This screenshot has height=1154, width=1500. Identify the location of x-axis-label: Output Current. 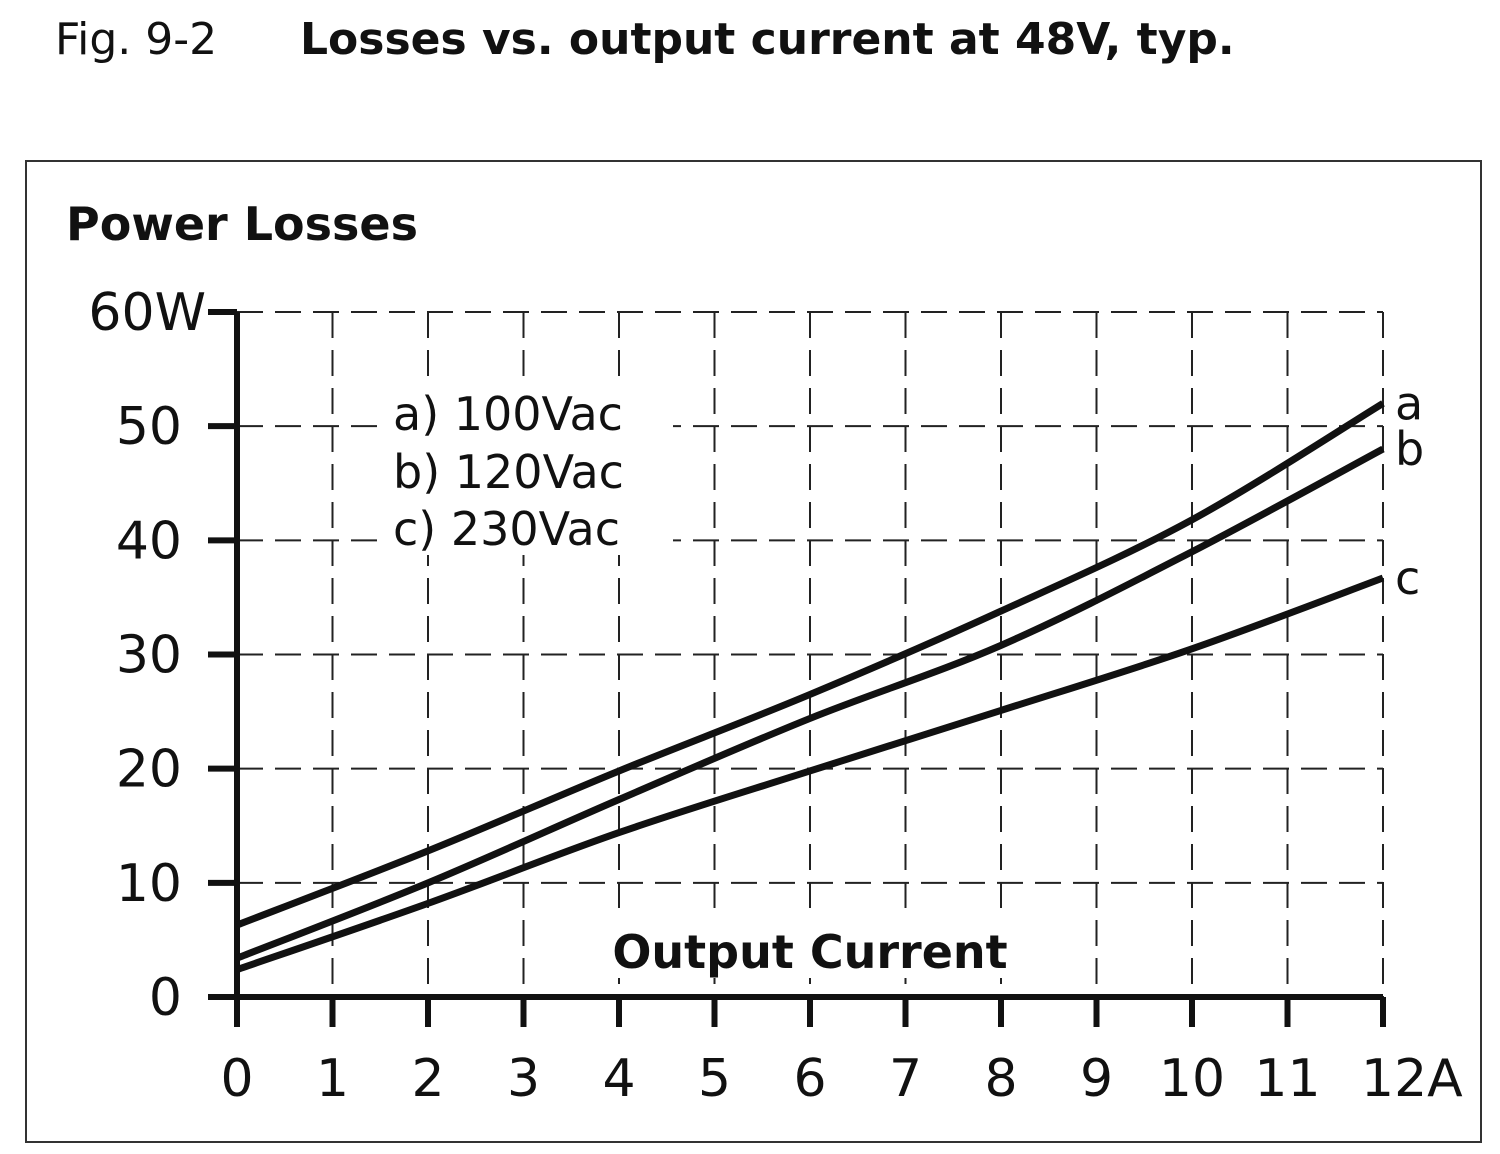
(809, 952).